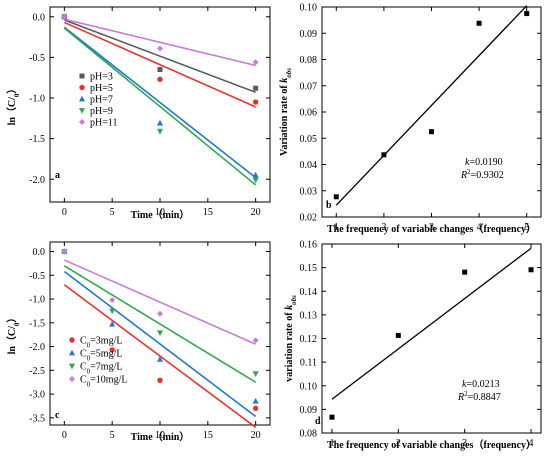 The image size is (550, 467). Describe the element at coordinates (57, 415) in the screenshot. I see `panel-label: c` at that location.